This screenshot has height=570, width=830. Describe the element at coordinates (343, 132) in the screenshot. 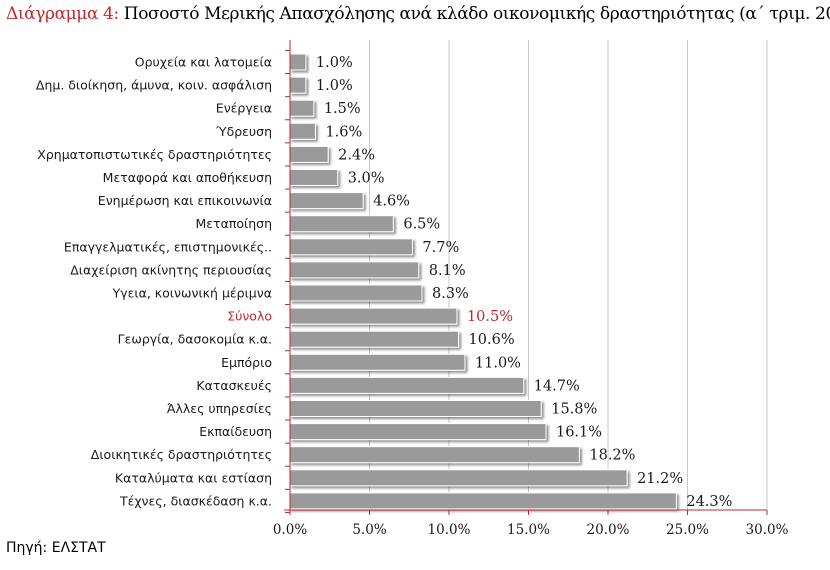

I see `value-label: 1.6%` at that location.